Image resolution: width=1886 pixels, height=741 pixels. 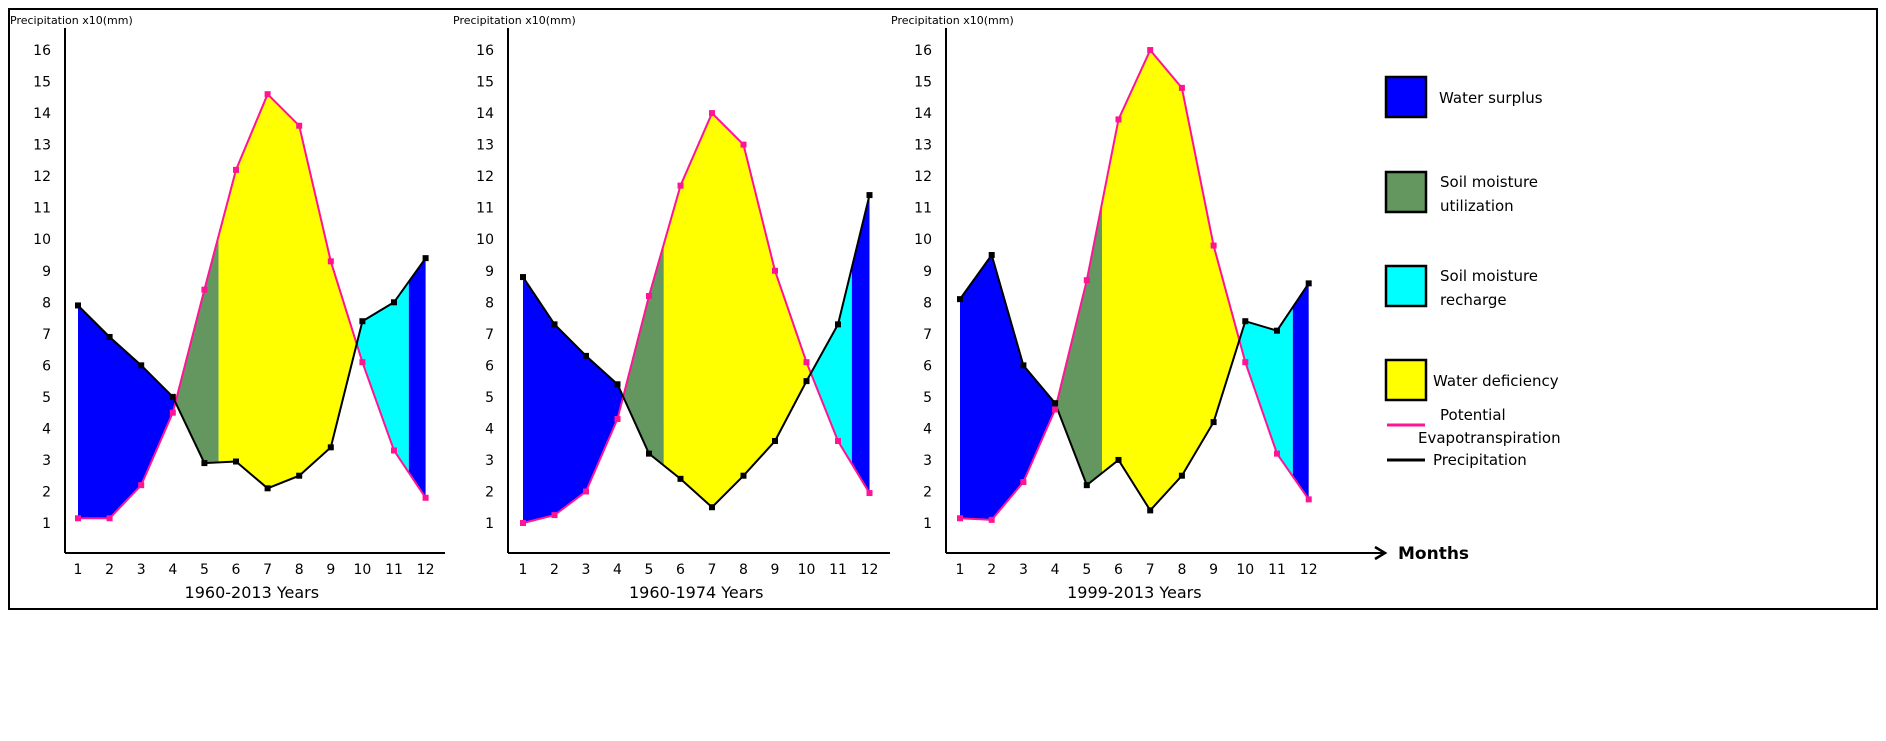 What do you see at coordinates (46, 366) in the screenshot?
I see `y-tick-label: 6` at bounding box center [46, 366].